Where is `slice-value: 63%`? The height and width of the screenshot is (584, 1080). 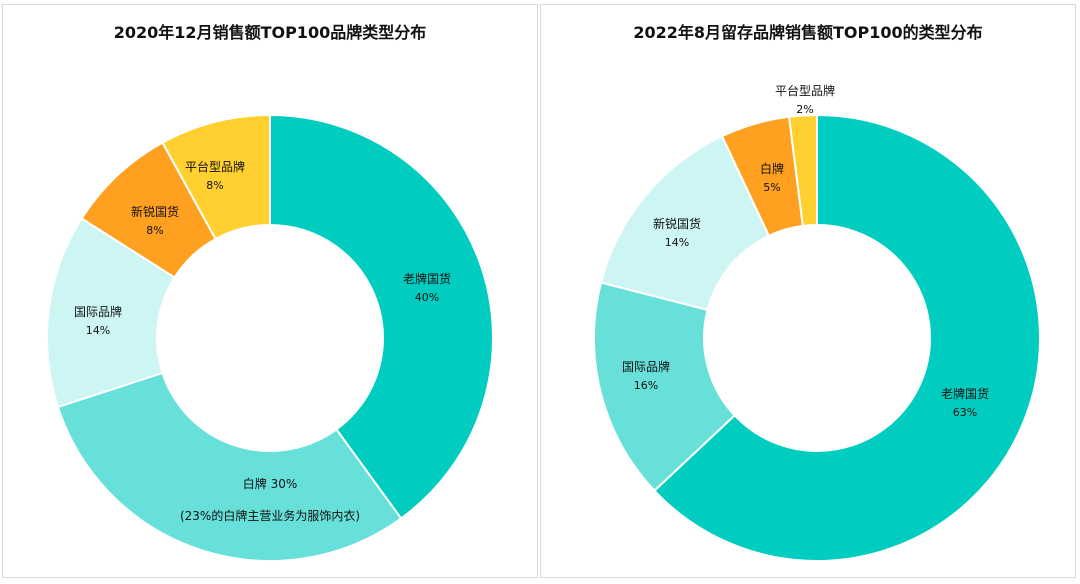 slice-value: 63% is located at coordinates (965, 412).